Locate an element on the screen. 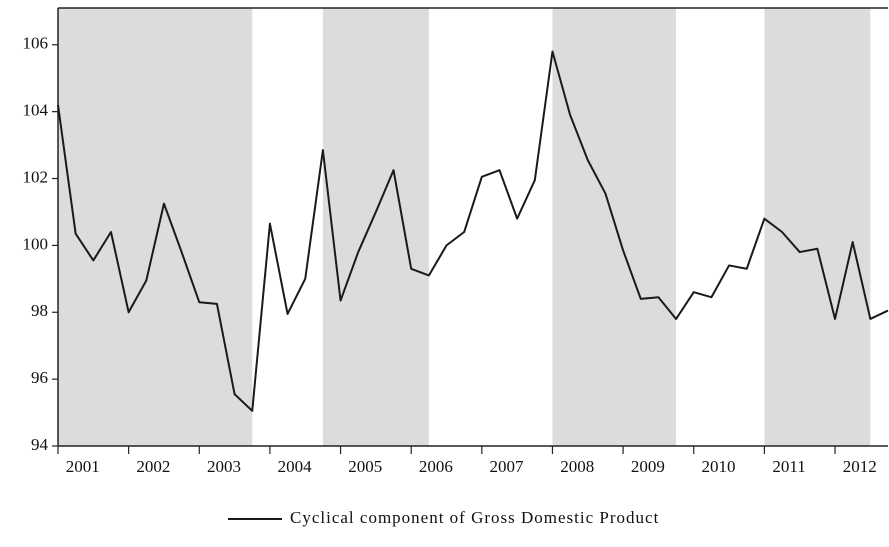 The height and width of the screenshot is (547, 889). y-tick-label: 94 is located at coordinates (40, 444).